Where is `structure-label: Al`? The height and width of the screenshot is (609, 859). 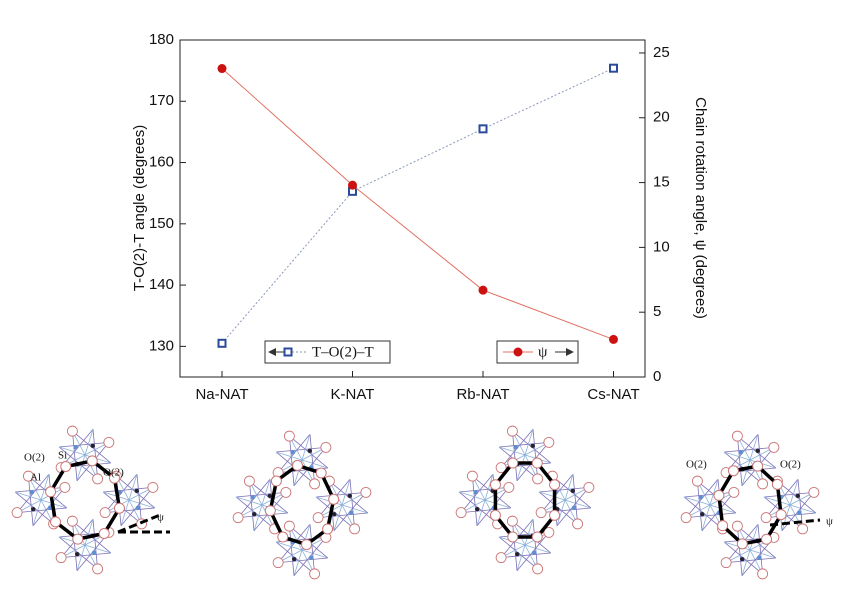 structure-label: Al is located at coordinates (35, 478).